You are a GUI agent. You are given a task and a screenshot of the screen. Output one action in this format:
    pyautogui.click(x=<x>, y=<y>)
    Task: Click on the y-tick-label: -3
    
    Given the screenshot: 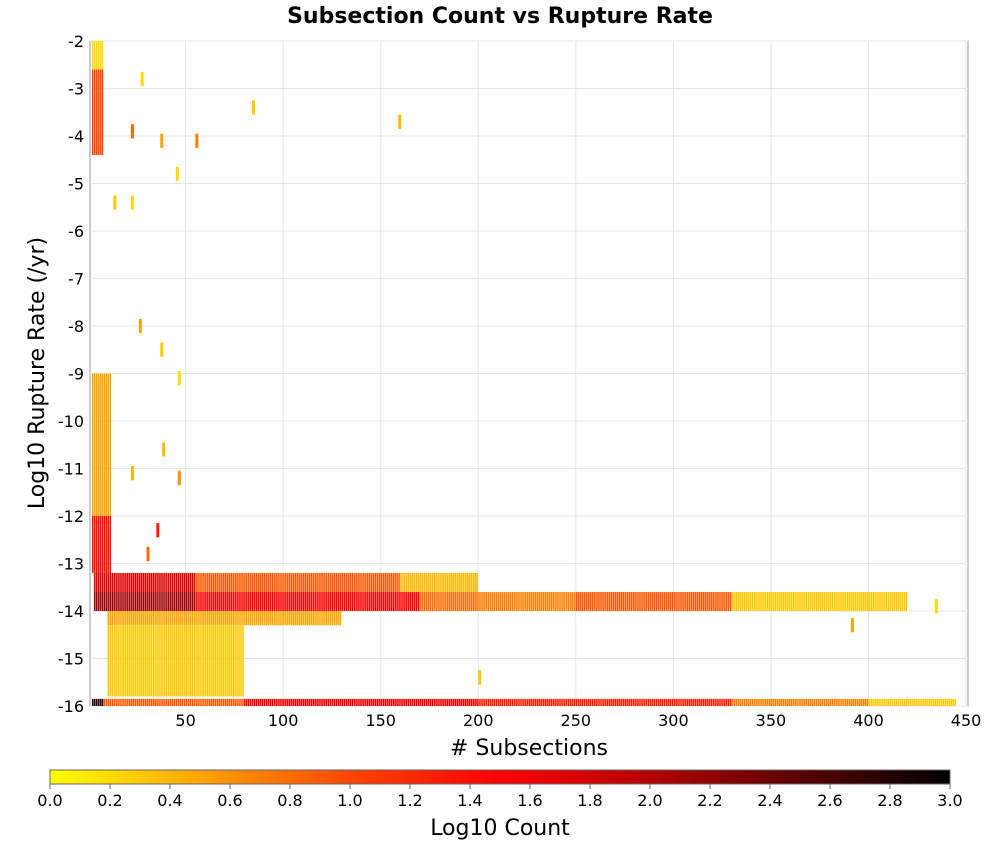 What is the action you would take?
    pyautogui.click(x=76, y=89)
    